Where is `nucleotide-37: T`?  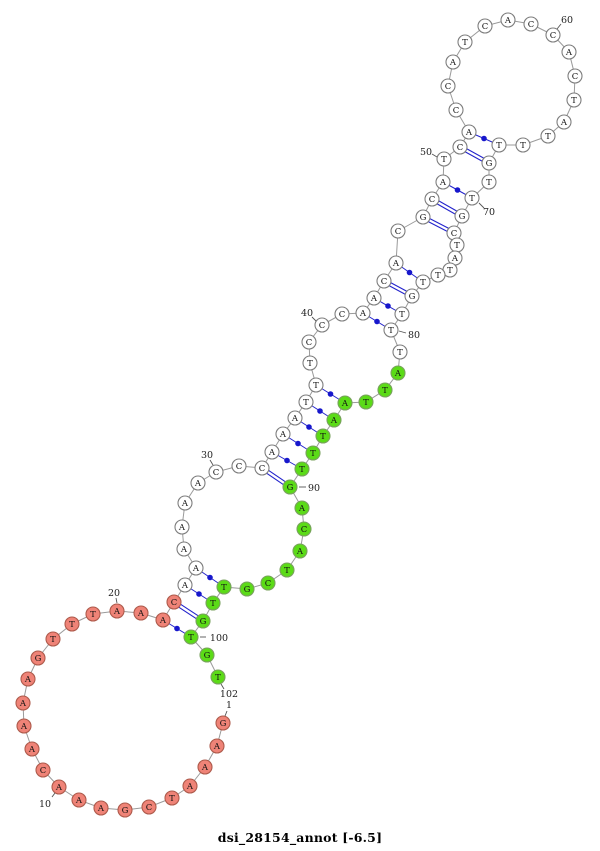 nucleotide-37: T is located at coordinates (316, 385).